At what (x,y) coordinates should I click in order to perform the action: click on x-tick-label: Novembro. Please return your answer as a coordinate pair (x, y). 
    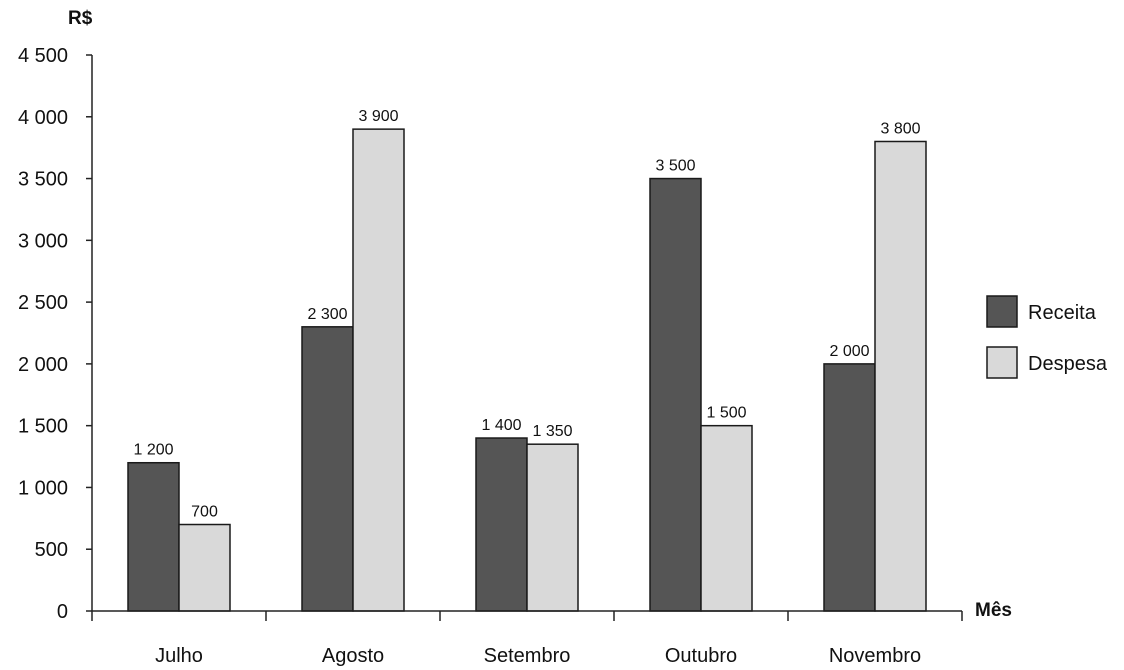
    Looking at the image, I should click on (875, 656).